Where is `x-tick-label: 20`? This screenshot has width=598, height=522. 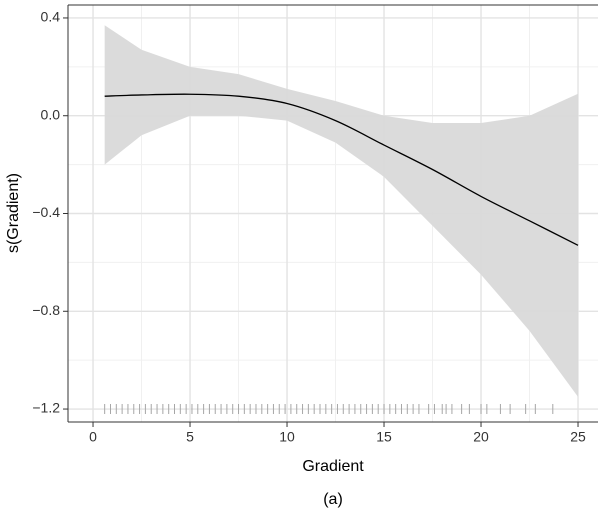
x-tick-label: 20 is located at coordinates (481, 437).